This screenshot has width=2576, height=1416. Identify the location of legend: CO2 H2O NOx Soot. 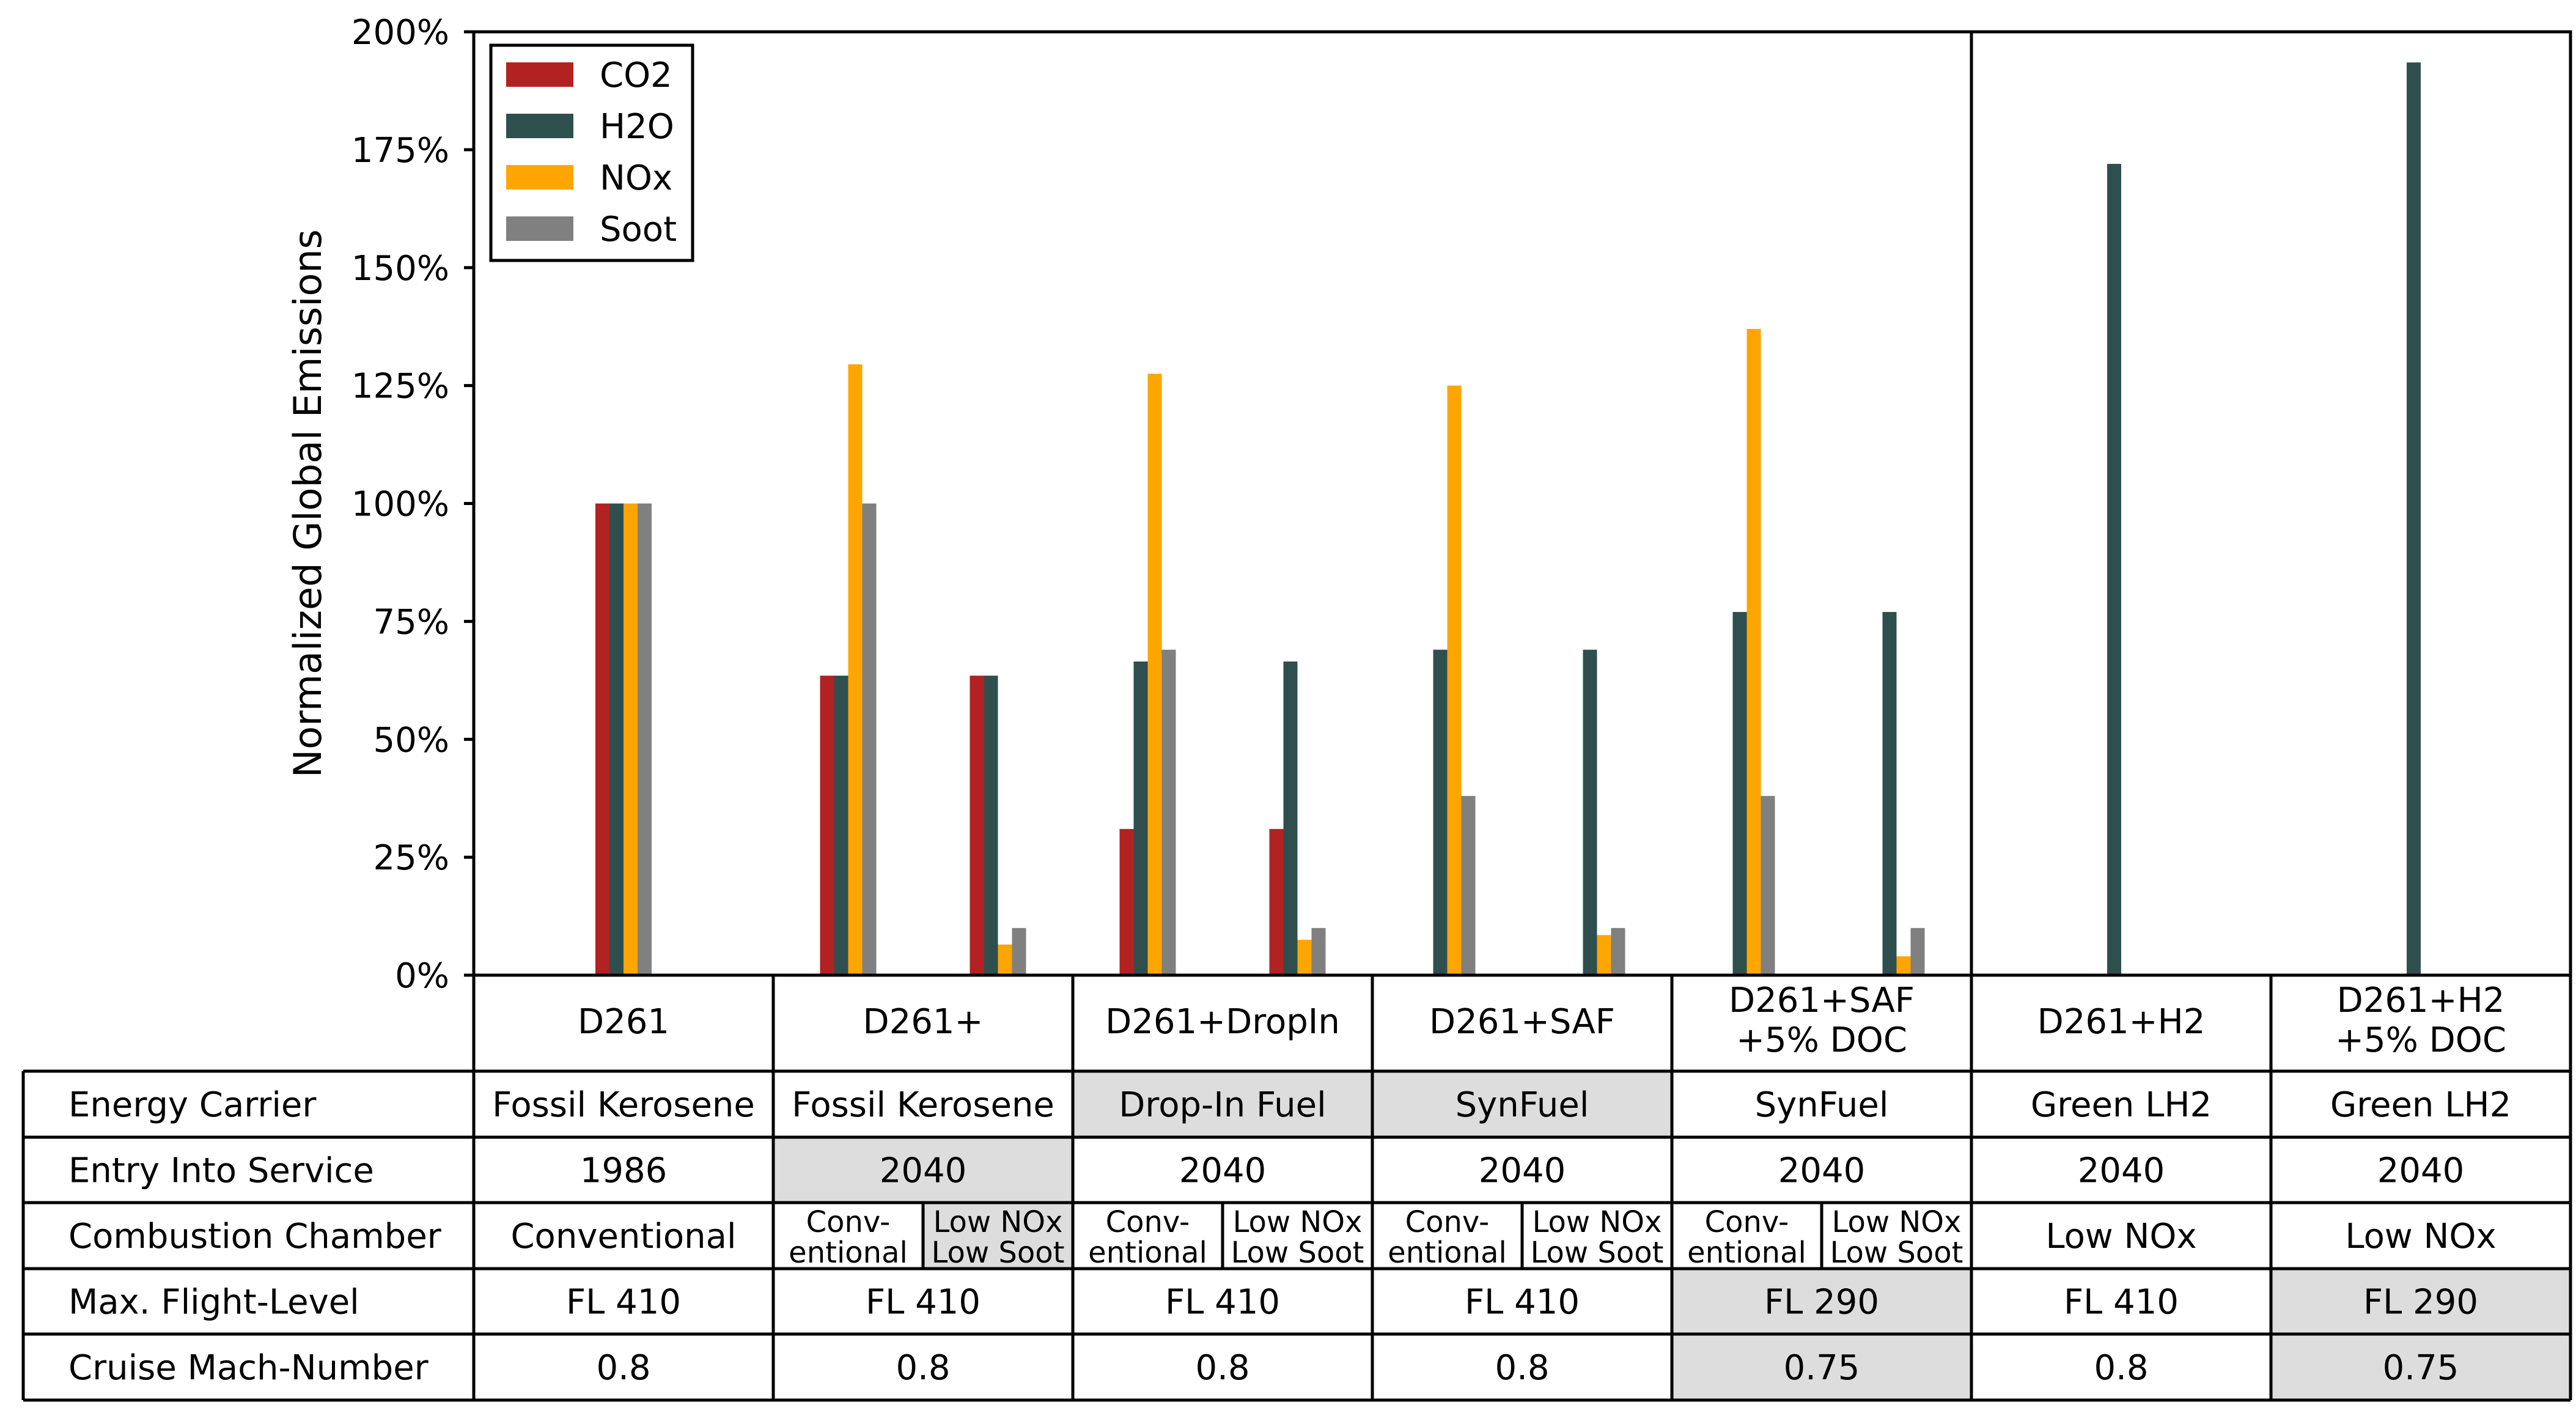
(591, 152).